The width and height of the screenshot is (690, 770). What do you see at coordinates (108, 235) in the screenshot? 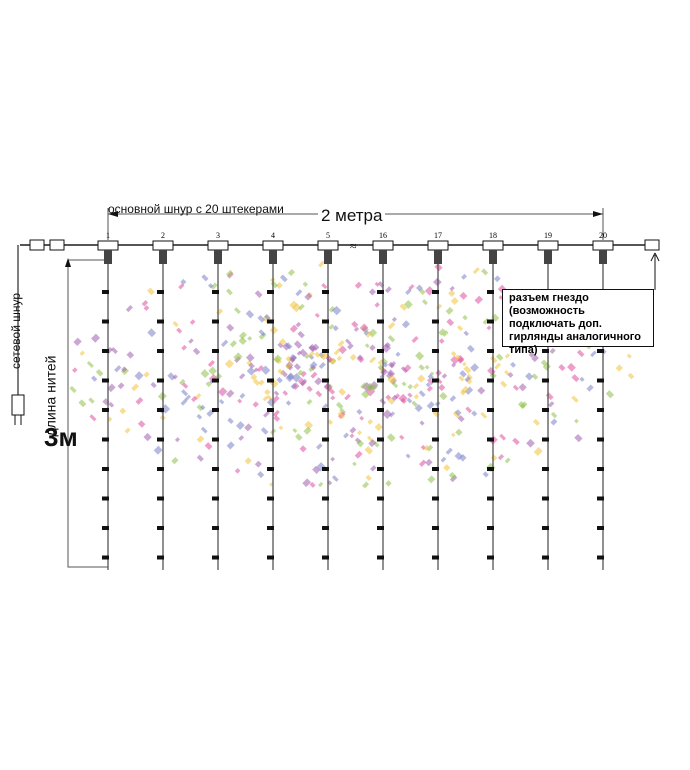
I see `strand-number: 1` at bounding box center [108, 235].